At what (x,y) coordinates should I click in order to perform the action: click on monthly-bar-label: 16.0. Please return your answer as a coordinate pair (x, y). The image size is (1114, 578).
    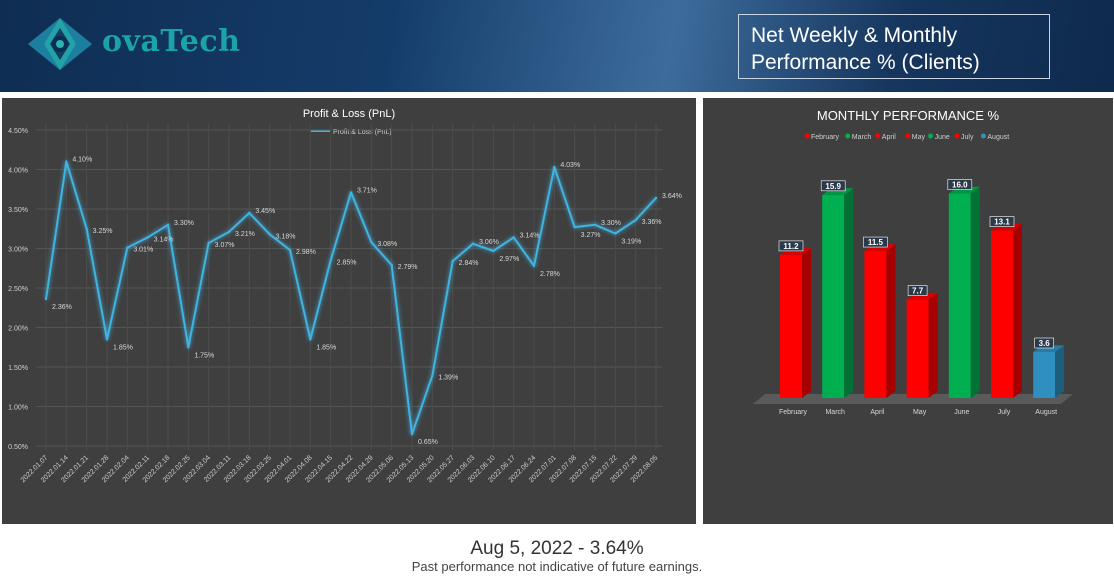
    Looking at the image, I should click on (960, 185).